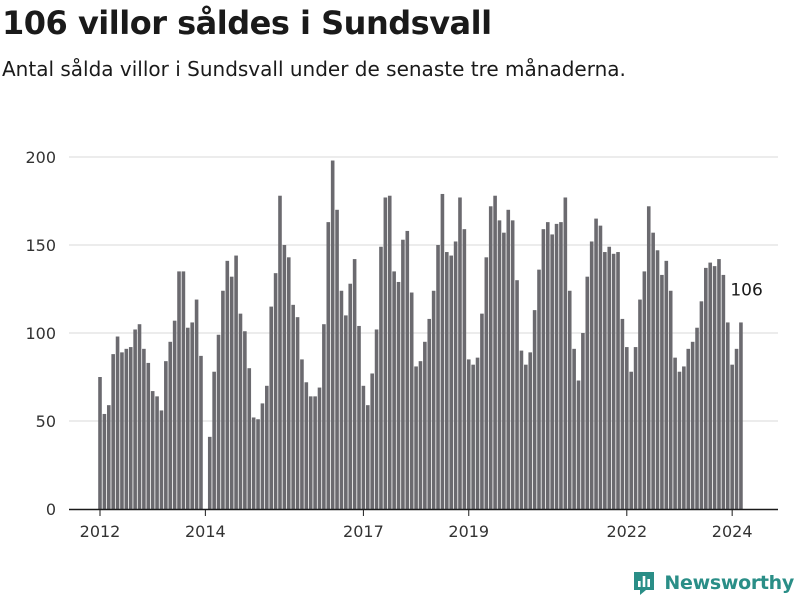  I want to click on brand-logo: Newsworthy, so click(713, 583).